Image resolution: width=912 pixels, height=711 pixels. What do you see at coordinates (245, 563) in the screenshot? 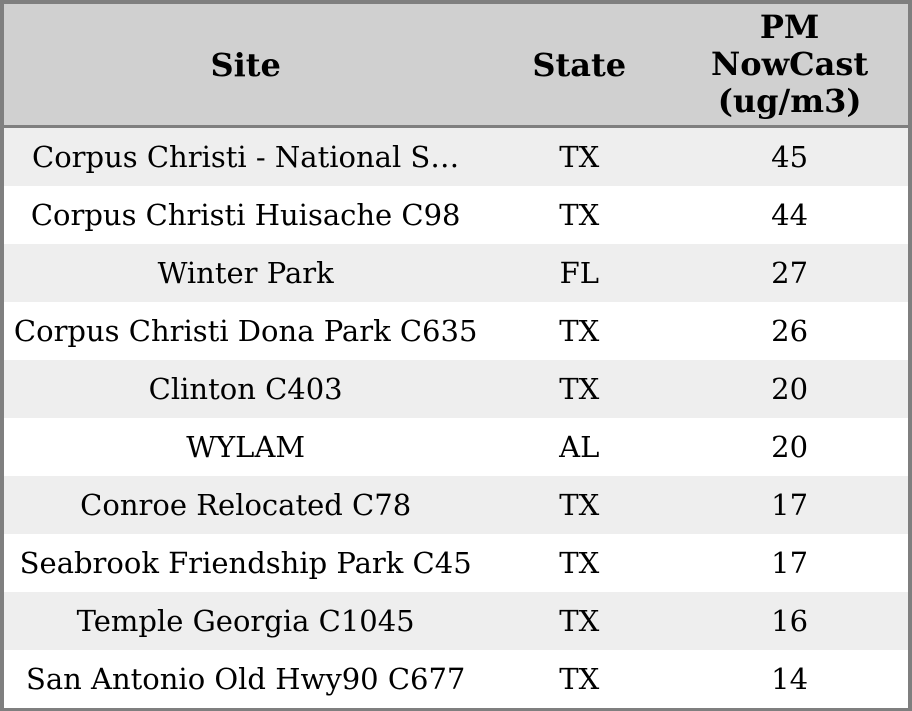
I see `site-cell: Seabrook Friendship Park C45` at bounding box center [245, 563].